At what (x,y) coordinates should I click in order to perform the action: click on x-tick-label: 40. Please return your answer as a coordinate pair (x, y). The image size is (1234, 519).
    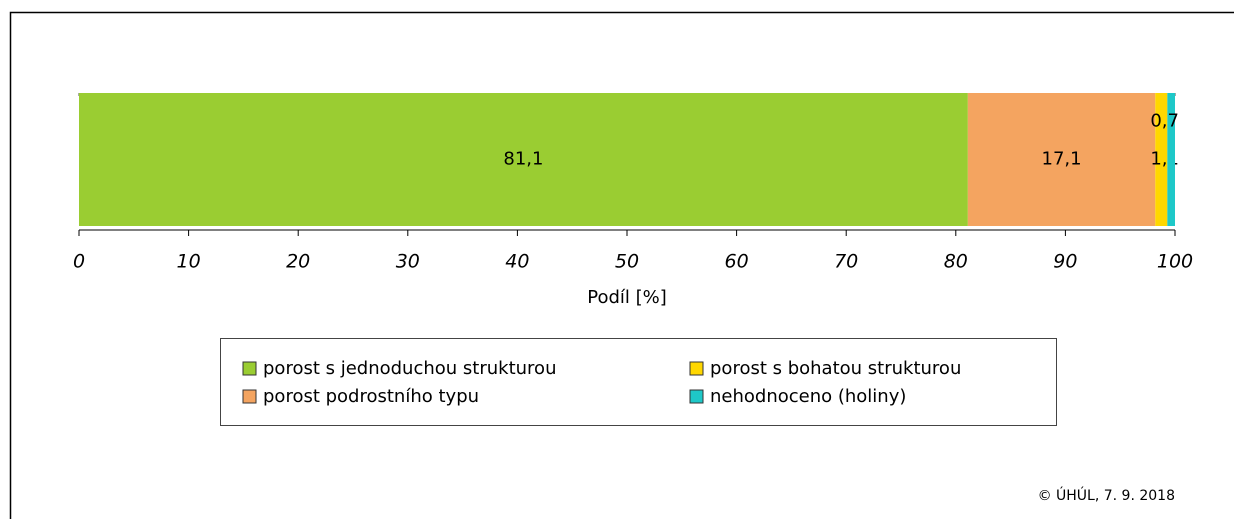
    Looking at the image, I should click on (517, 262).